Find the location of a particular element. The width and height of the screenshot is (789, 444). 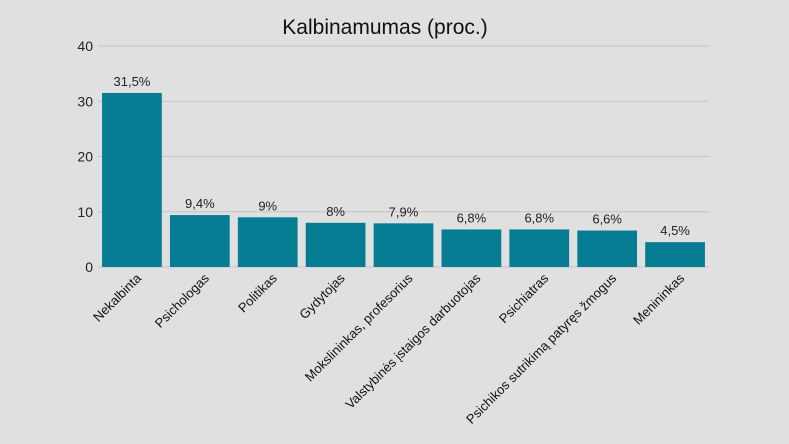

chart-title: Kalbinamumas (proc.) is located at coordinates (384, 27).